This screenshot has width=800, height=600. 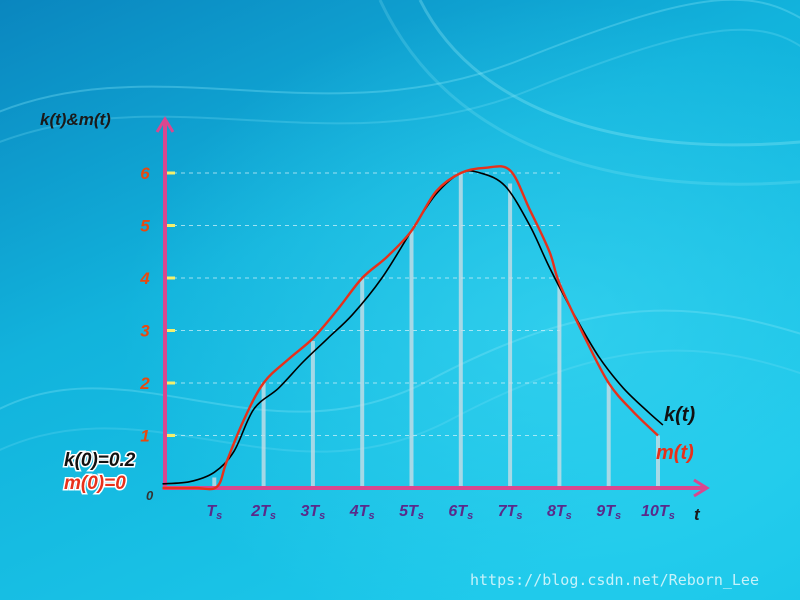 What do you see at coordinates (675, 453) in the screenshot?
I see `series-m-label: m(t)` at bounding box center [675, 453].